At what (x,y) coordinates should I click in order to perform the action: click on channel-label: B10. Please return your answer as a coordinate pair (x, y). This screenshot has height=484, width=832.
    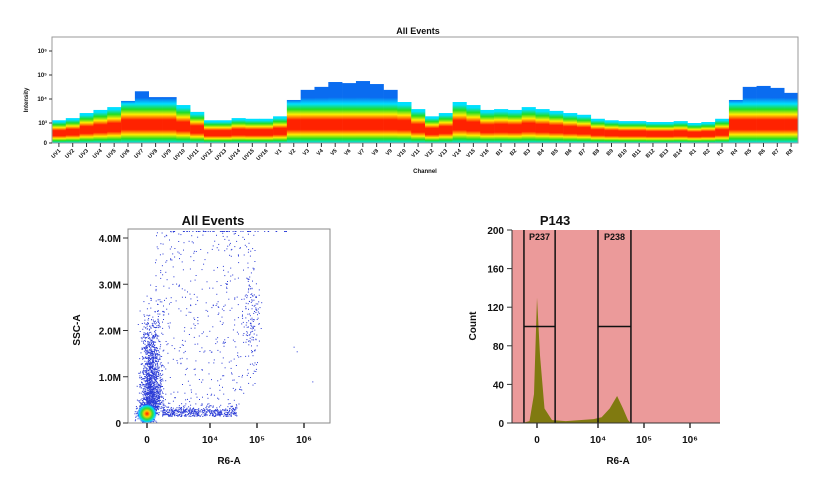
    Looking at the image, I should click on (622, 153).